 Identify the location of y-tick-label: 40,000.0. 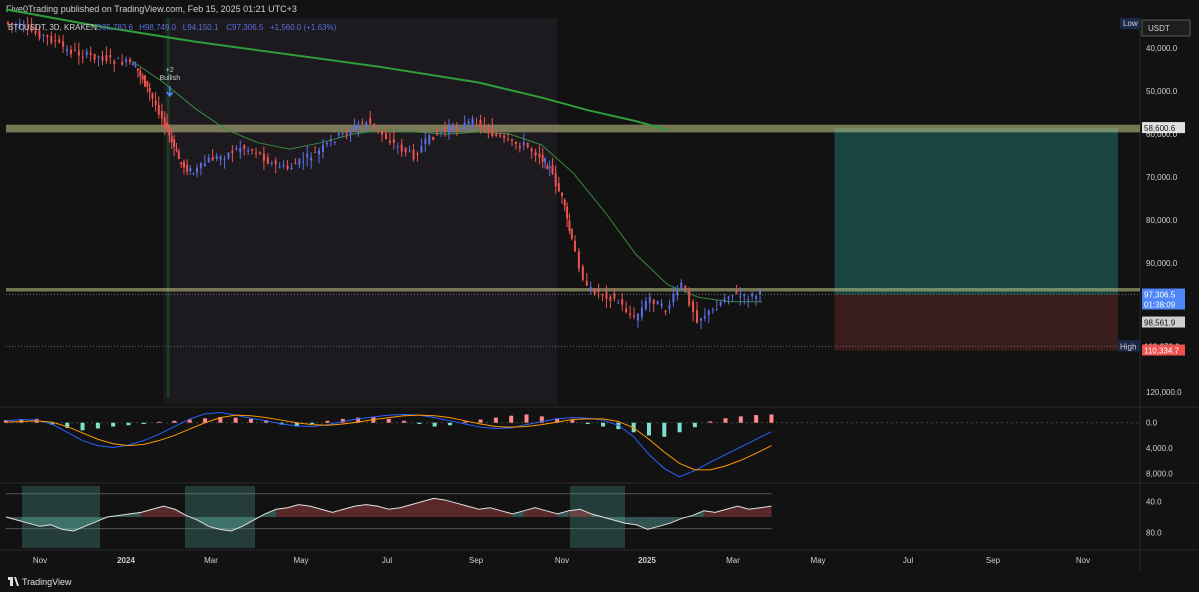
(1162, 48).